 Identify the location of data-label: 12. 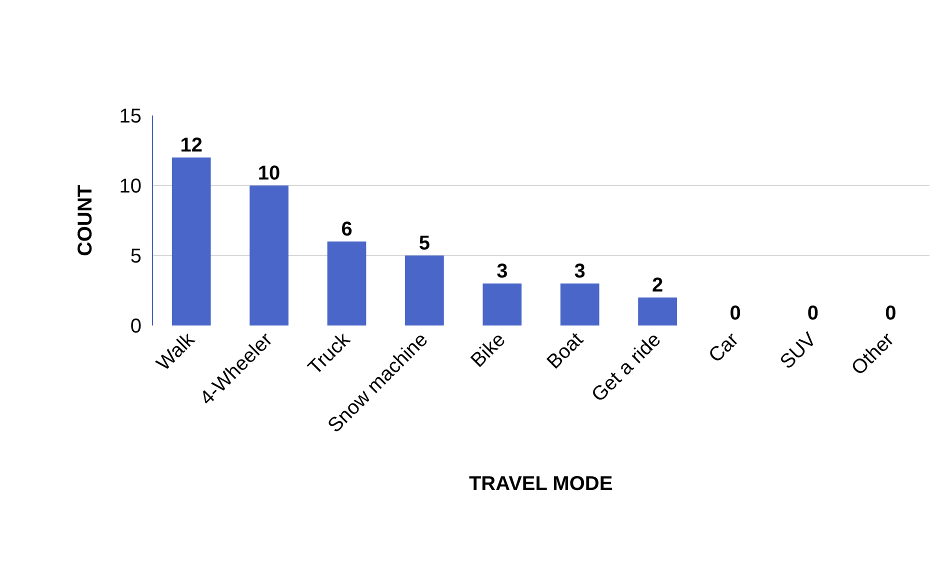
(191, 145).